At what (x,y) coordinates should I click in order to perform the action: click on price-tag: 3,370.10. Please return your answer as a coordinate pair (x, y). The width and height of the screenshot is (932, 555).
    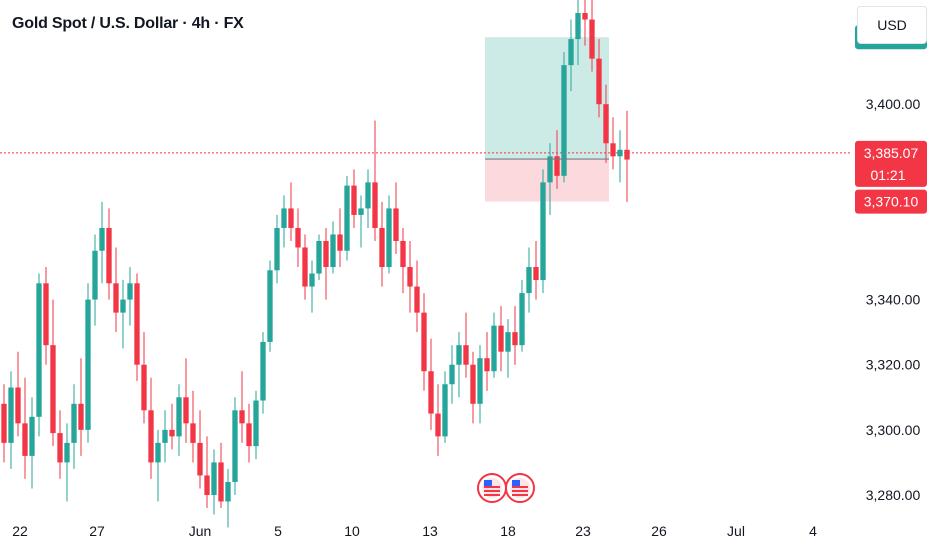
    Looking at the image, I should click on (891, 201).